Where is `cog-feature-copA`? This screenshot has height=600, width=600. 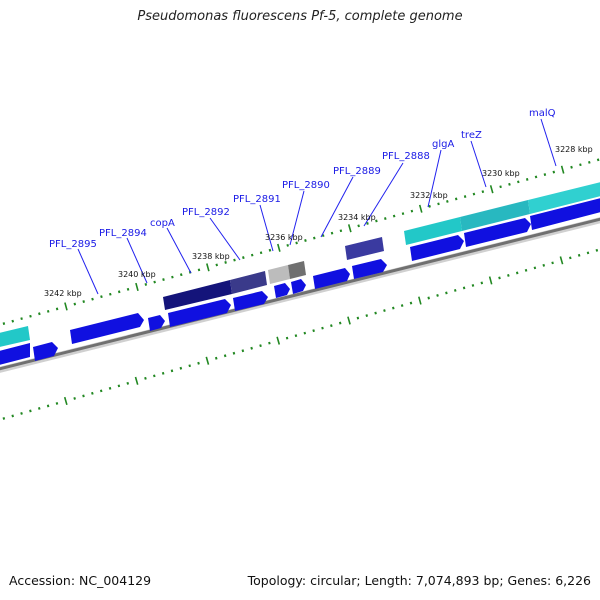
cog-feature-copA is located at coordinates (197, 295).